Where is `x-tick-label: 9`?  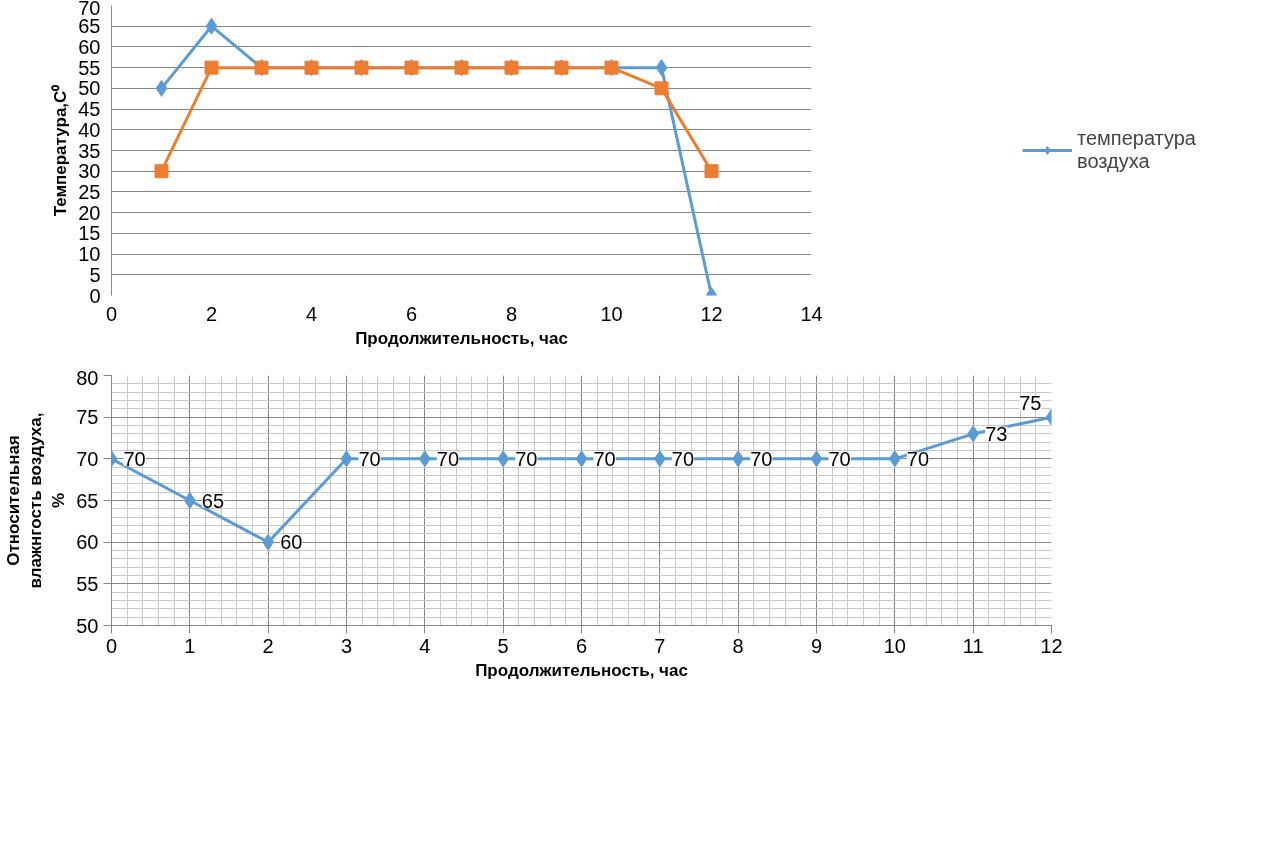 x-tick-label: 9 is located at coordinates (816, 645).